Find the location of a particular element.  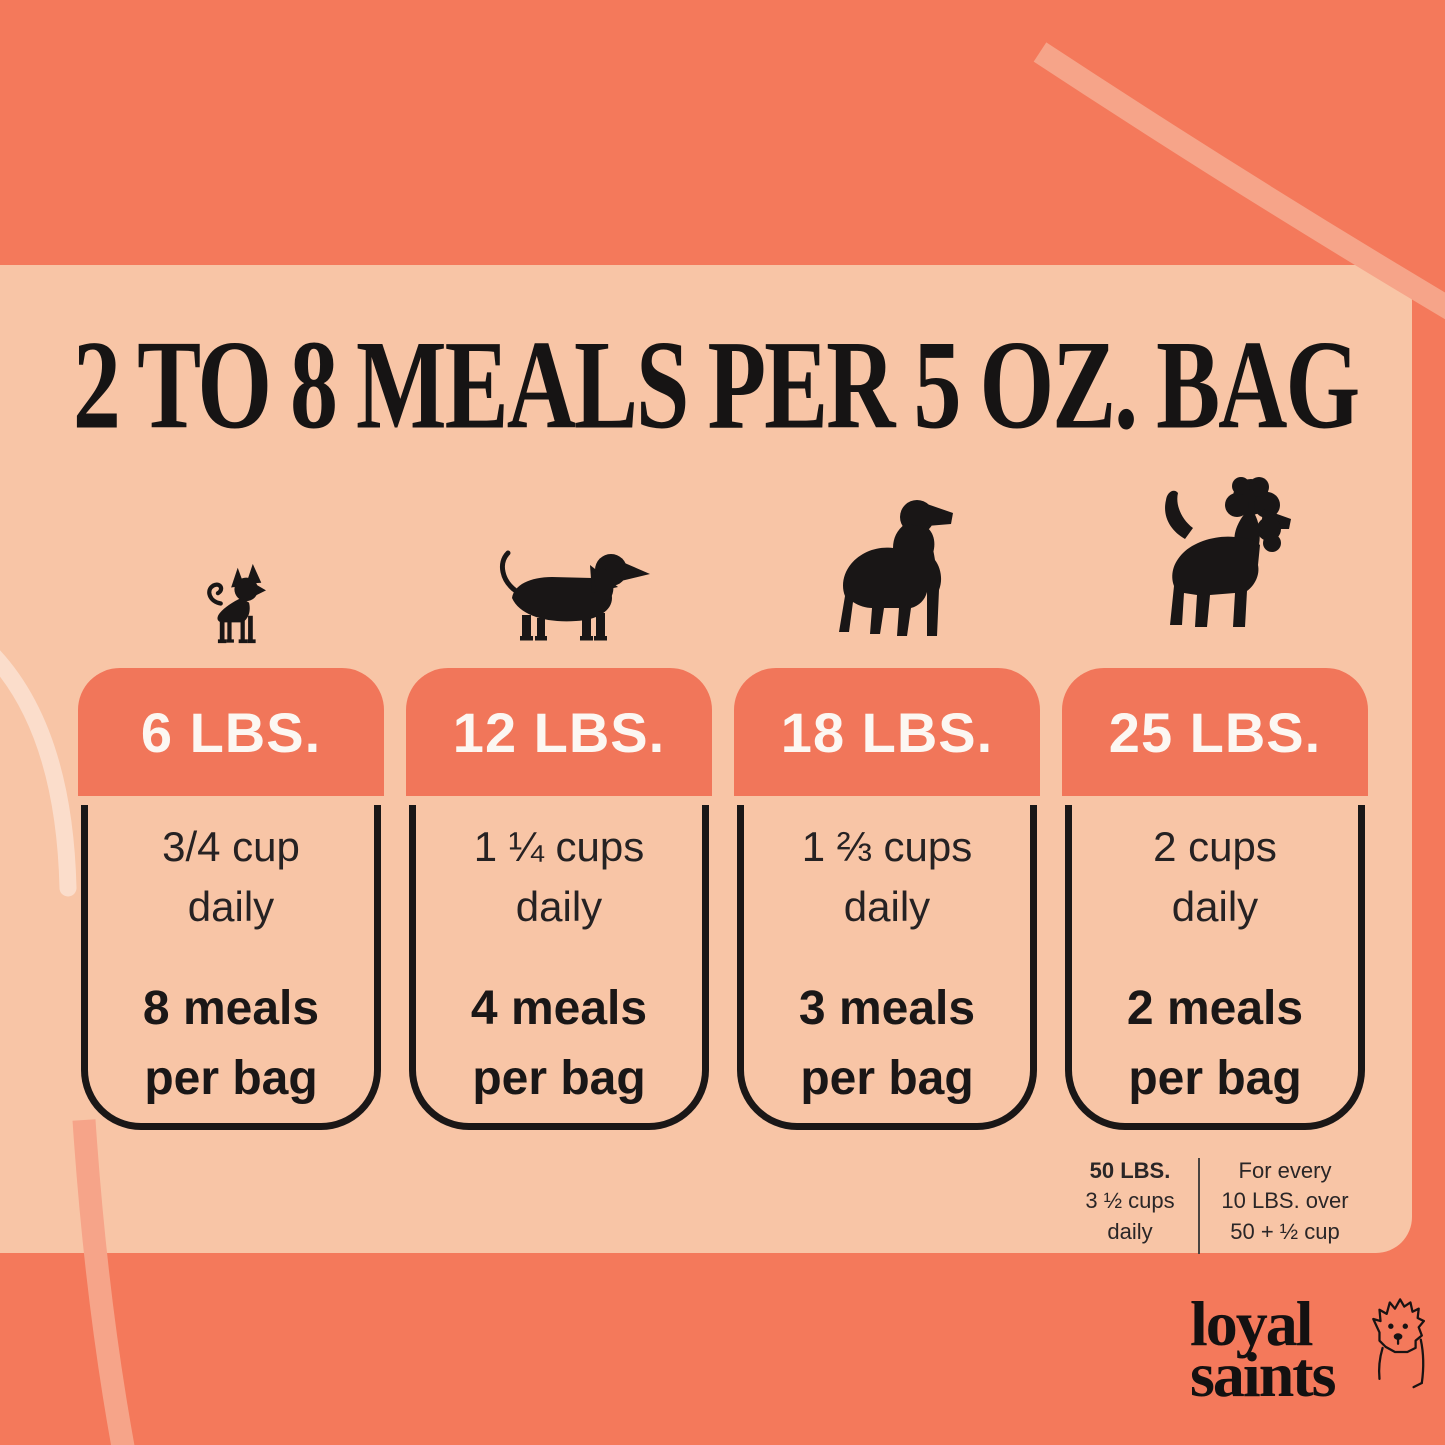

footnote-for-every: For every is located at coordinates (1285, 1170).